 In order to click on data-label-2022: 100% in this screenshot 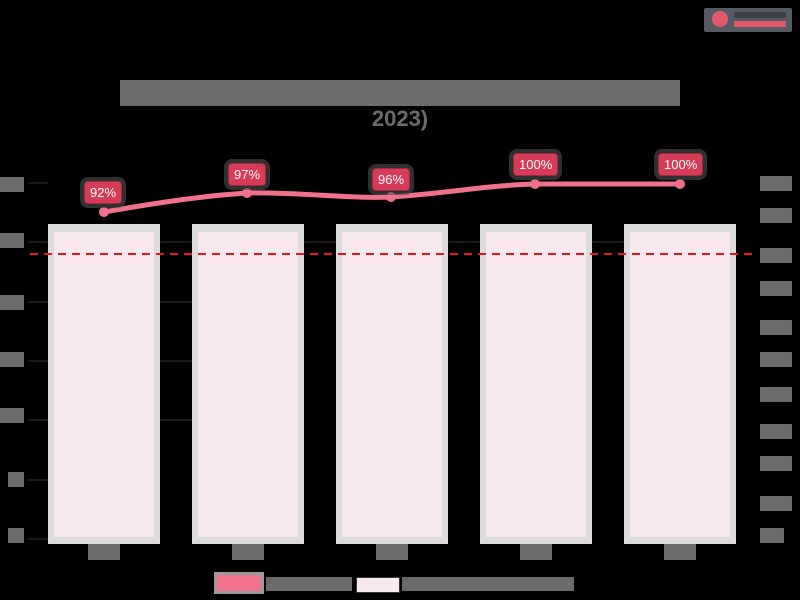, I will do `click(536, 164)`.